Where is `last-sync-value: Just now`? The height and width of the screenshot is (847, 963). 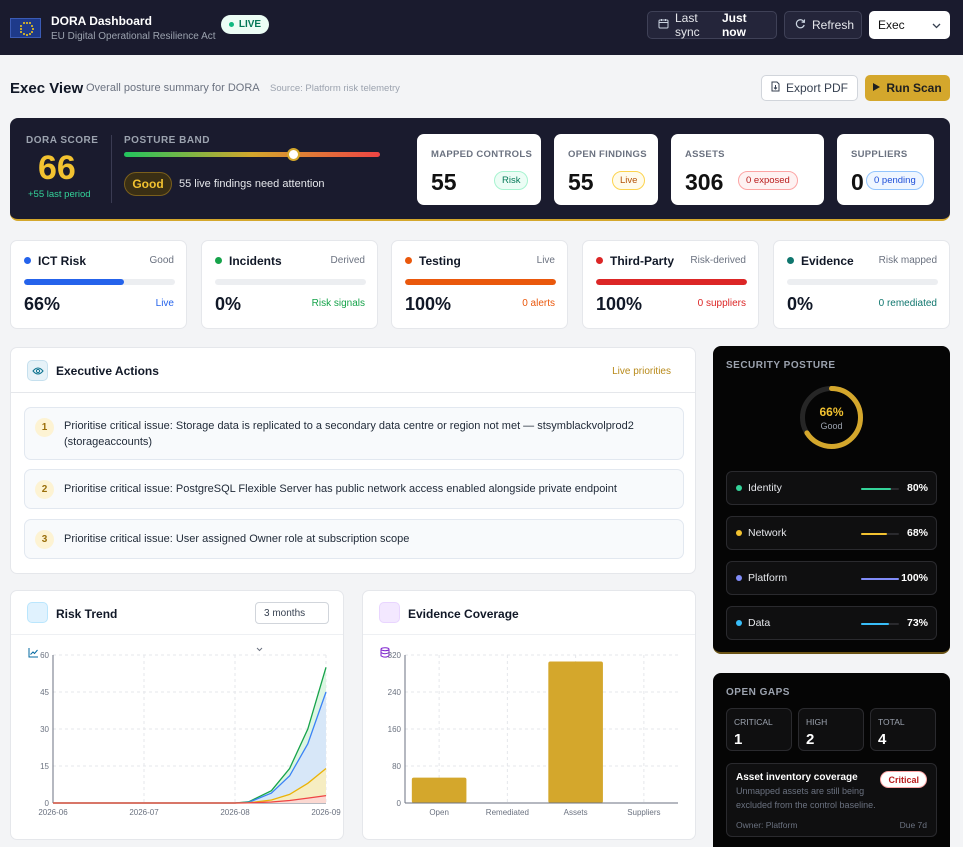
last-sync-value: Just now is located at coordinates (734, 25).